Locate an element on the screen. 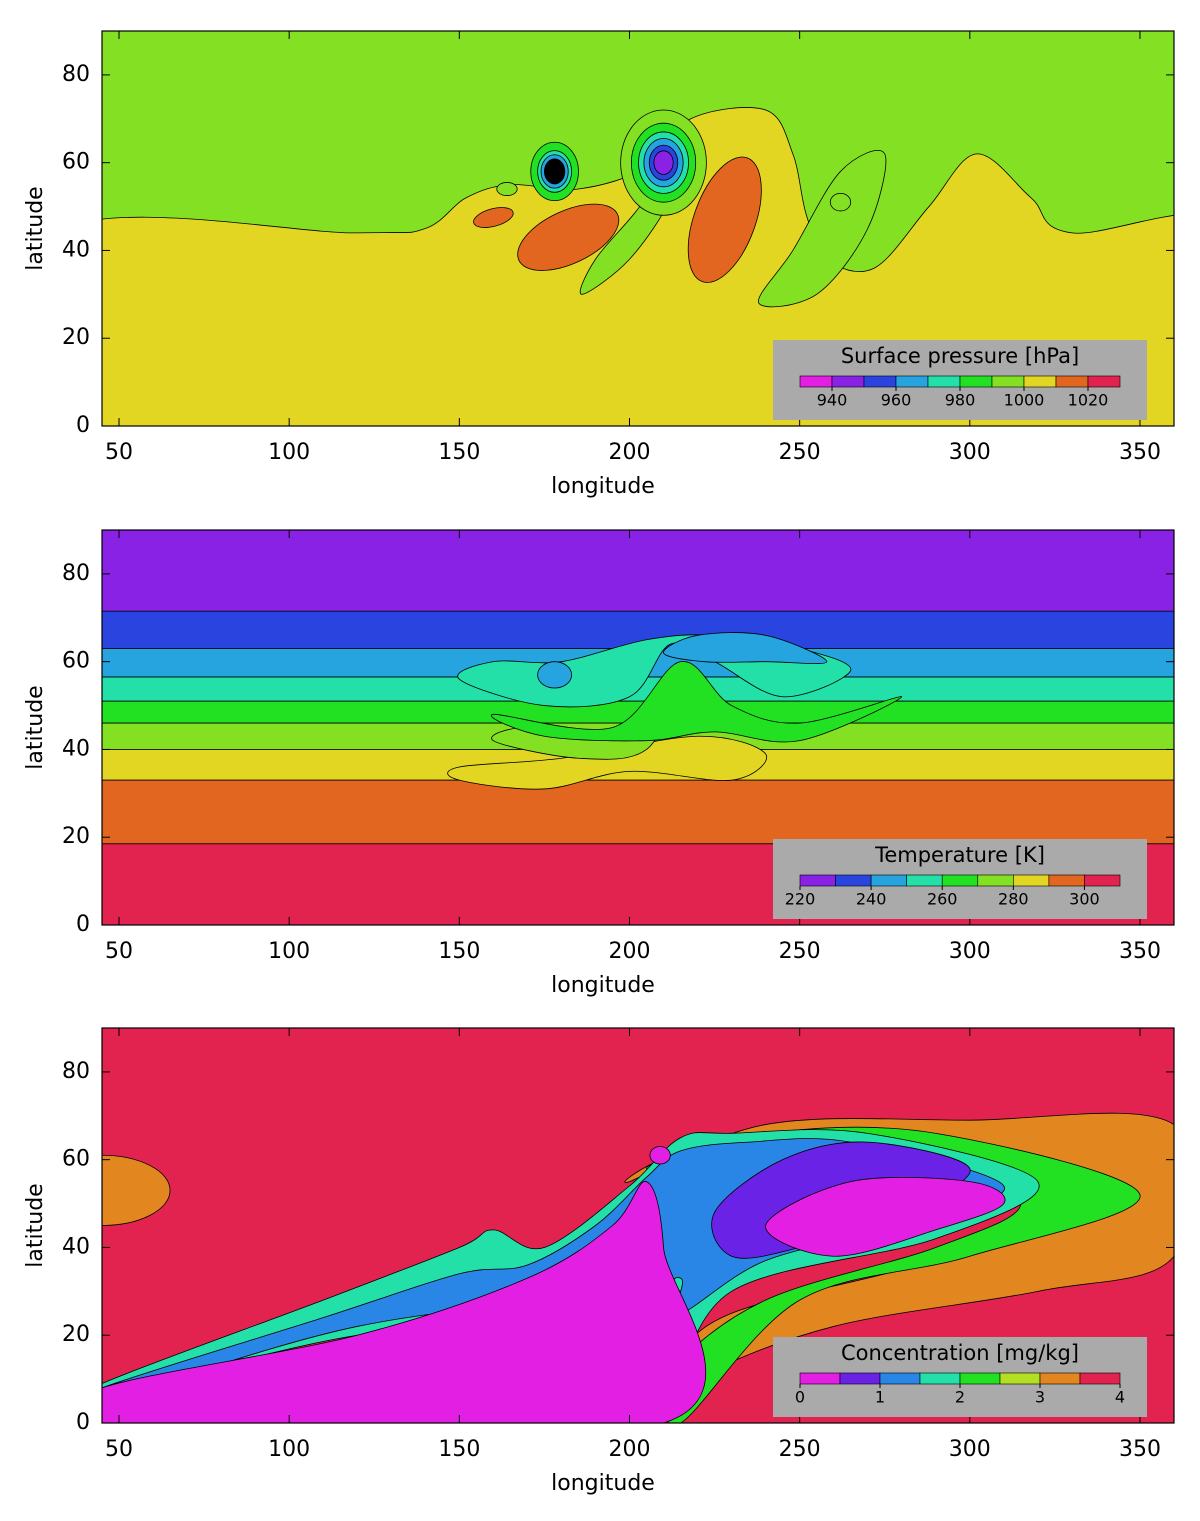 The height and width of the screenshot is (1521, 1200). x-tick-label: 350 is located at coordinates (1140, 1449).